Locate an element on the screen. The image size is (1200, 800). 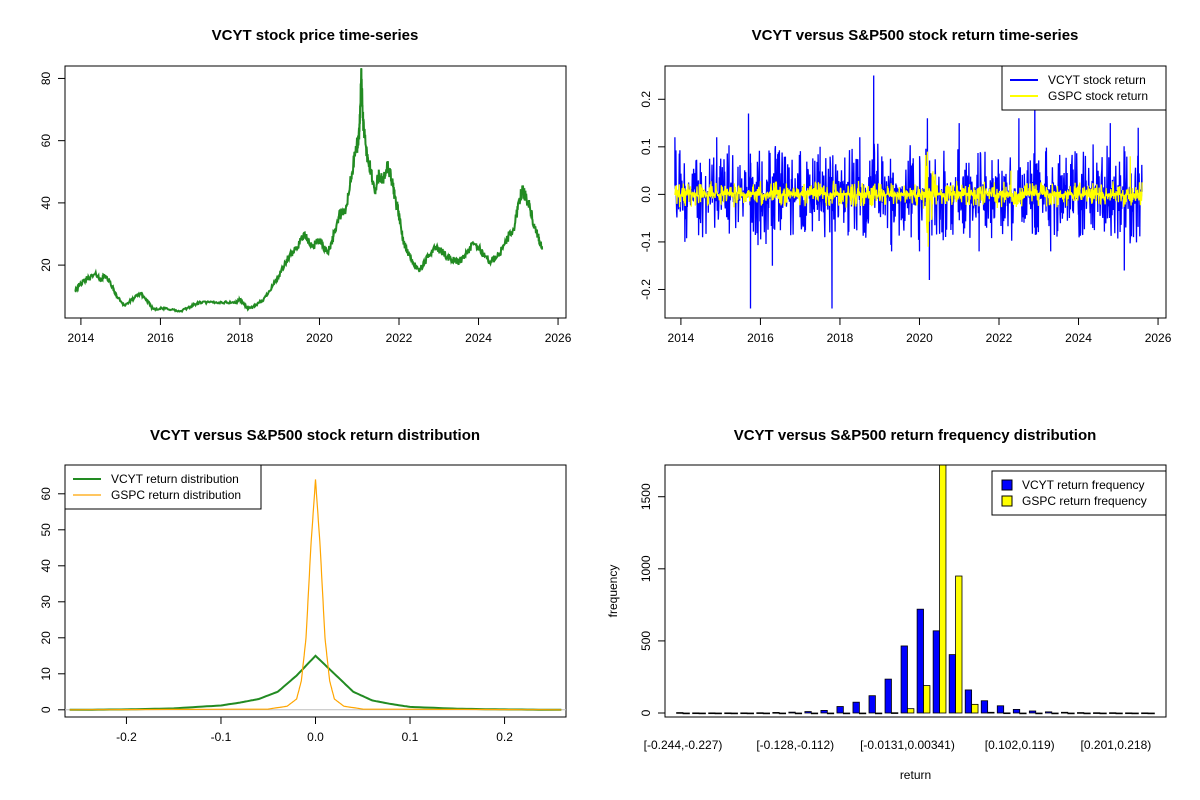
x-tick-label: [0.102,0.119) is located at coordinates (1020, 745).